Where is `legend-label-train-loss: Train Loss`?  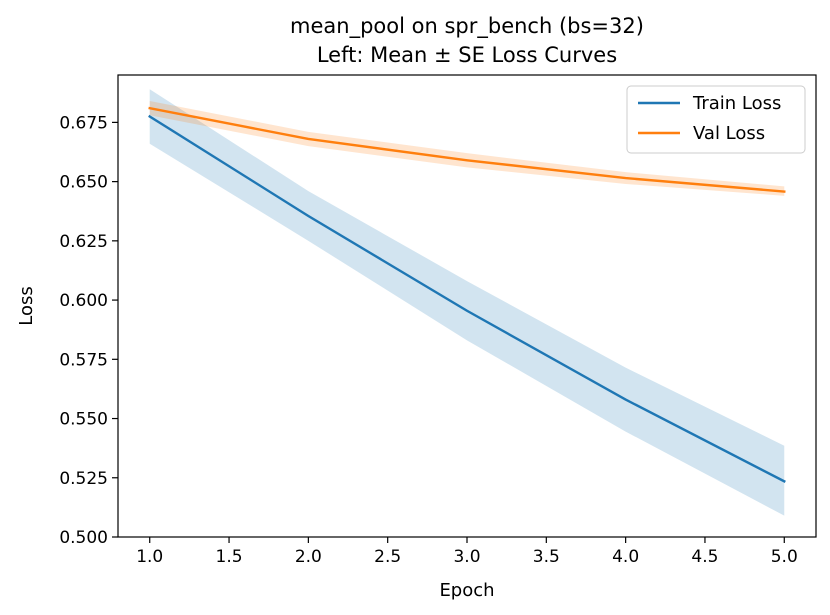
legend-label-train-loss: Train Loss is located at coordinates (736, 103).